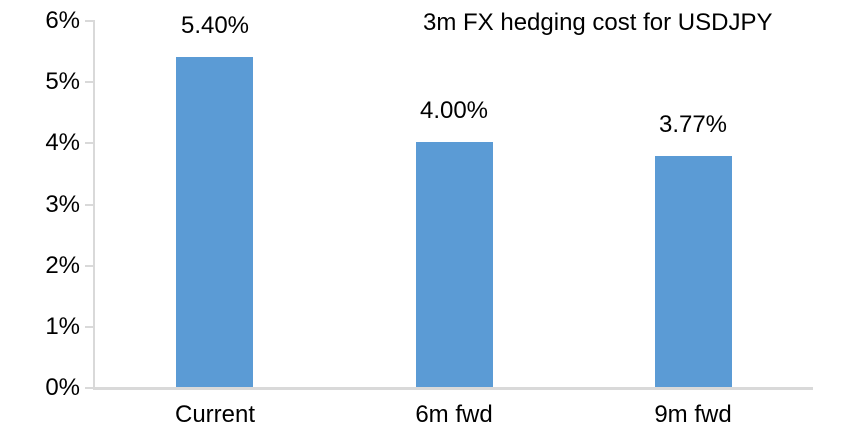 Image resolution: width=852 pixels, height=441 pixels. I want to click on x-category-label: 6m fwd, so click(454, 414).